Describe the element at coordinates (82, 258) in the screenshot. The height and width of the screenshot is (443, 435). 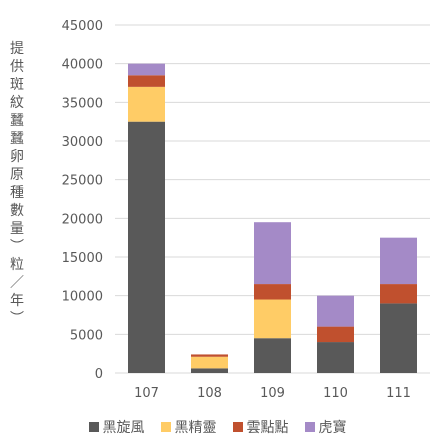
I see `y-tick-label: 15000` at that location.